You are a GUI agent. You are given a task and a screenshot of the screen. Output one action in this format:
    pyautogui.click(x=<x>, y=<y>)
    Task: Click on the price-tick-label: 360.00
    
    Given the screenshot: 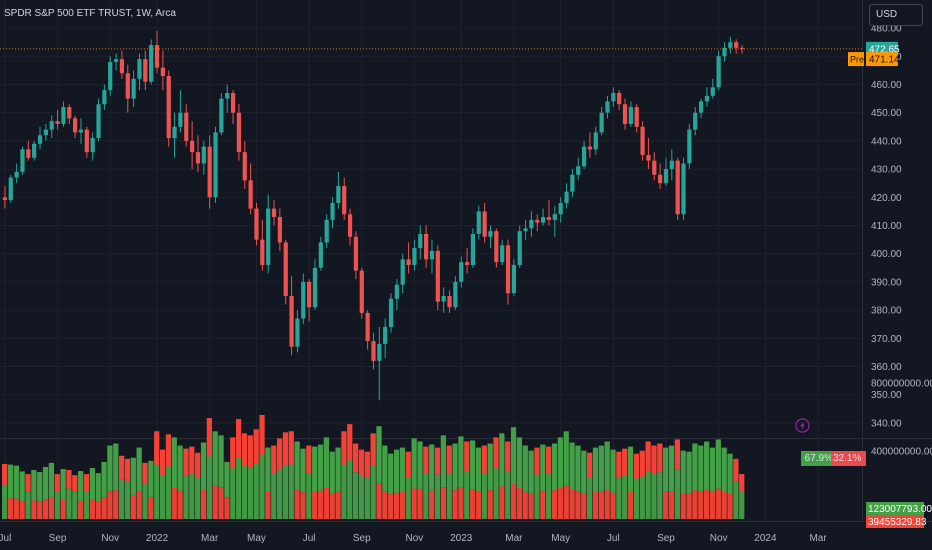 What is the action you would take?
    pyautogui.click(x=886, y=367)
    